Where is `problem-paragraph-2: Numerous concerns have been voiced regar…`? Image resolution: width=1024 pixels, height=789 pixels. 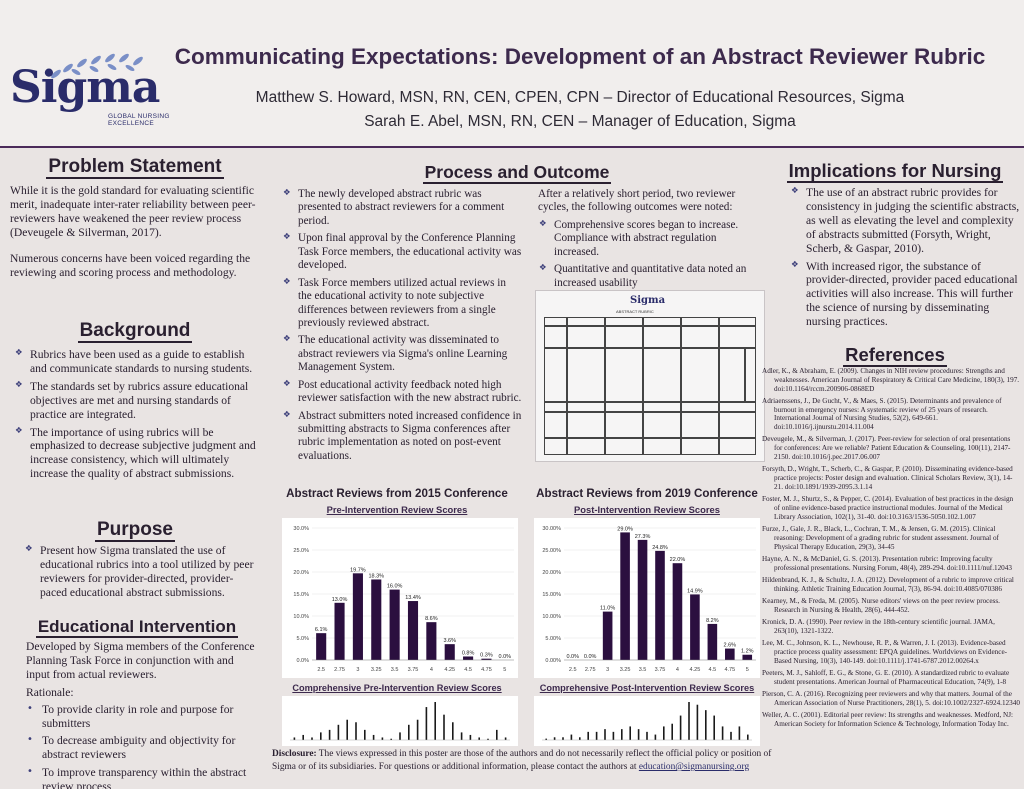
problem-paragraph-2: Numerous concerns have been voiced regar… is located at coordinates (130, 265).